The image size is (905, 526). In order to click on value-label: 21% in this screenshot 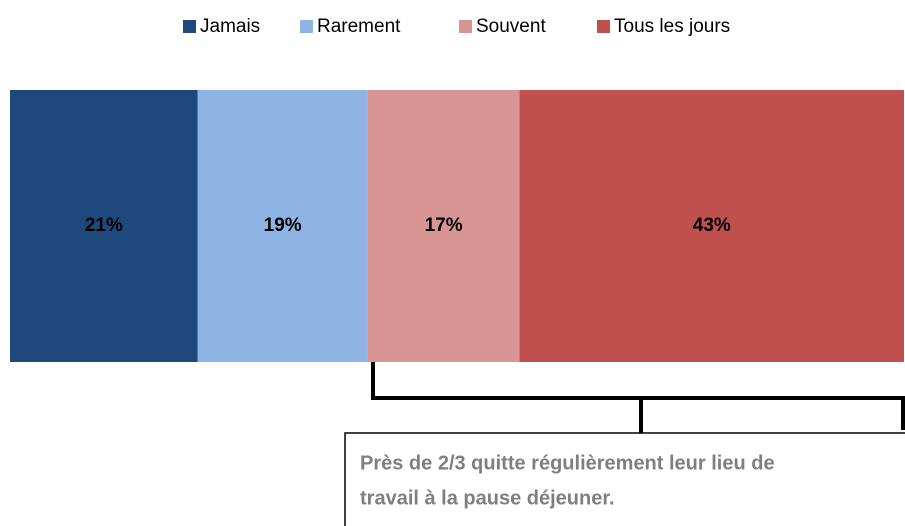, I will do `click(104, 225)`.